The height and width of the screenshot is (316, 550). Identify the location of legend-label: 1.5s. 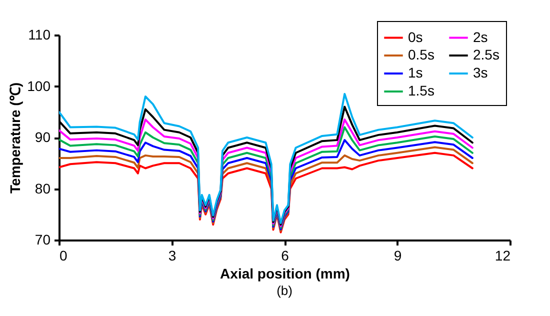
(421, 90).